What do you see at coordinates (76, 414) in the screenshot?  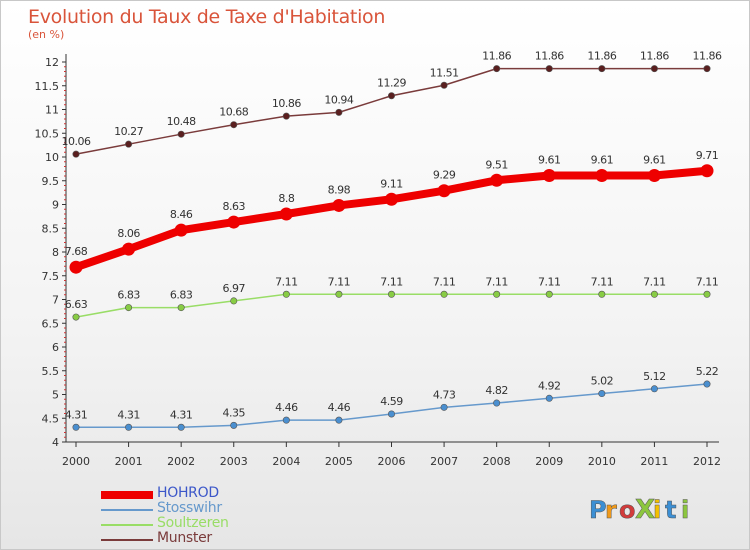 I see `data-label: 4.31` at bounding box center [76, 414].